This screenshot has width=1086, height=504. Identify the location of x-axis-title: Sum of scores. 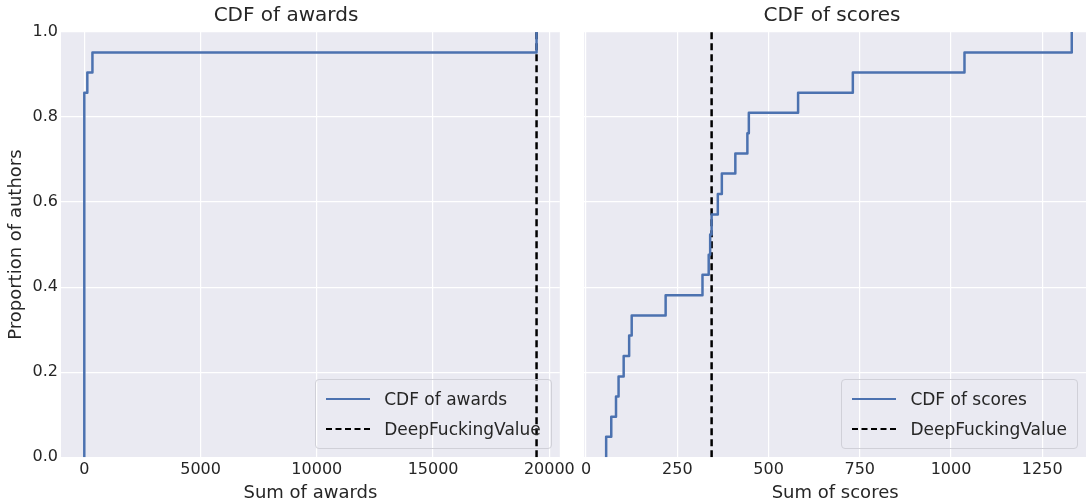
(835, 491).